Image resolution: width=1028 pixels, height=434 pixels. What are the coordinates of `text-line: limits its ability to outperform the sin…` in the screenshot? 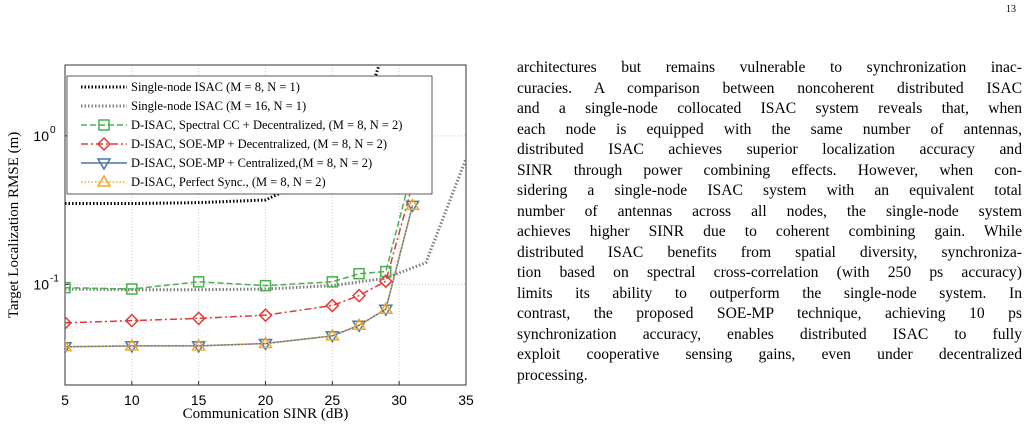 It's located at (769, 293).